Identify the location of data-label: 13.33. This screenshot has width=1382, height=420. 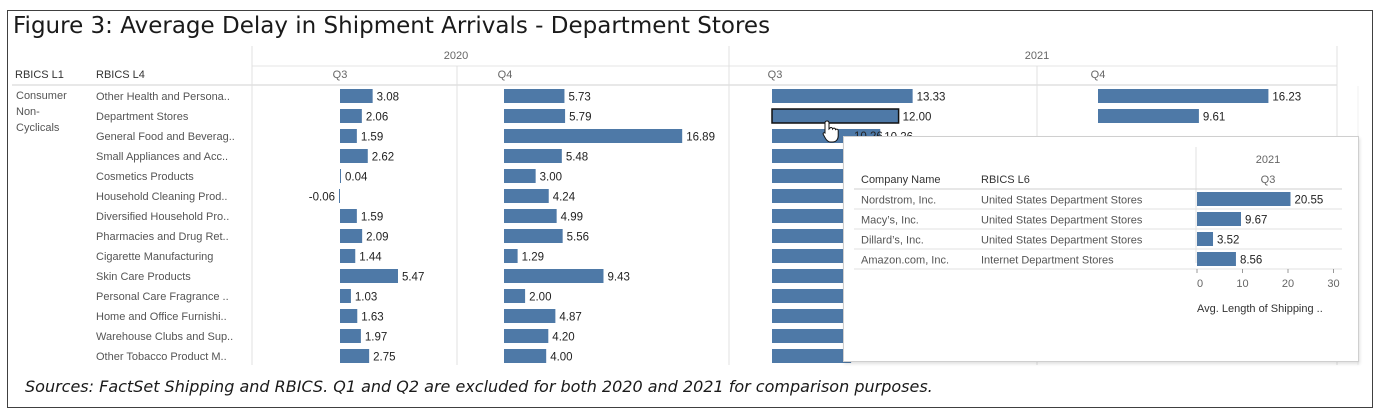
(931, 98).